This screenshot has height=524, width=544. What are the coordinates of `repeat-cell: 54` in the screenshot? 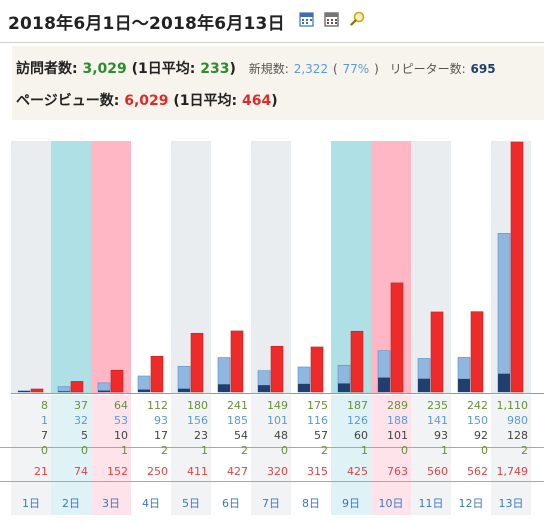 It's located at (241, 435).